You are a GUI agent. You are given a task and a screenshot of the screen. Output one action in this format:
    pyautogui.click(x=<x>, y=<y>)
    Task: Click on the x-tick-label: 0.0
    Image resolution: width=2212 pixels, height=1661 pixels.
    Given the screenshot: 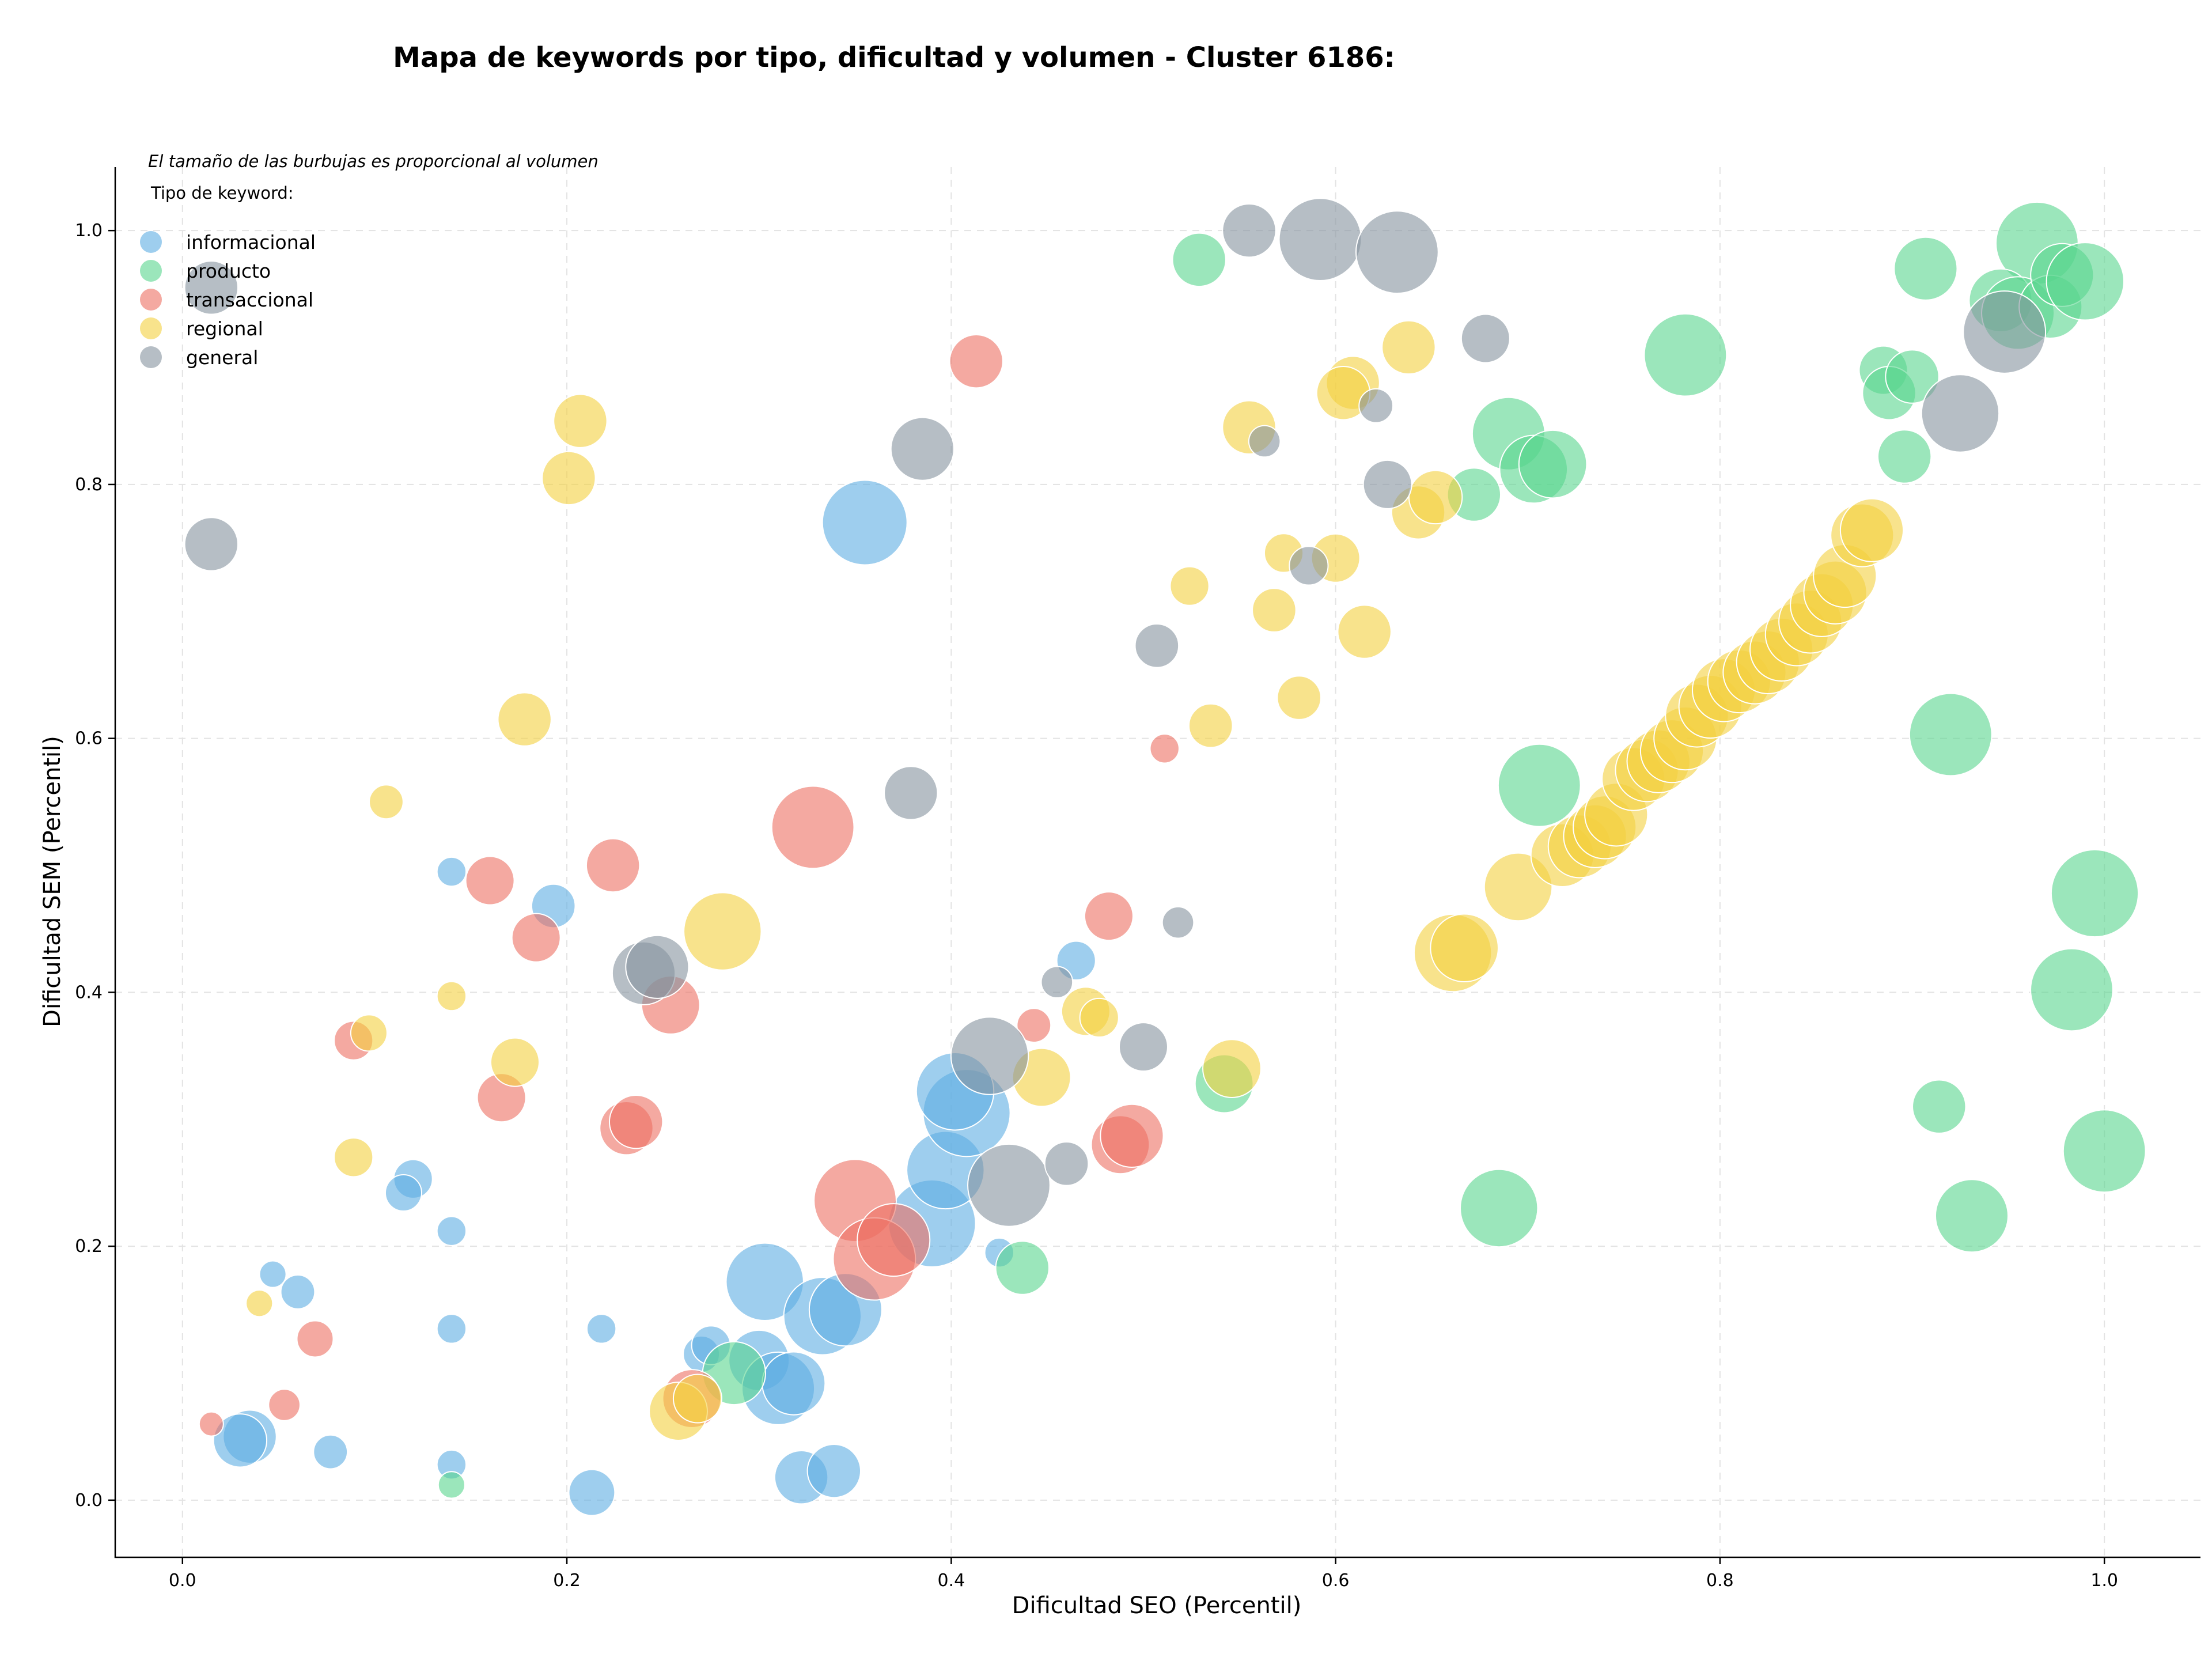 What is the action you would take?
    pyautogui.click(x=182, y=1581)
    